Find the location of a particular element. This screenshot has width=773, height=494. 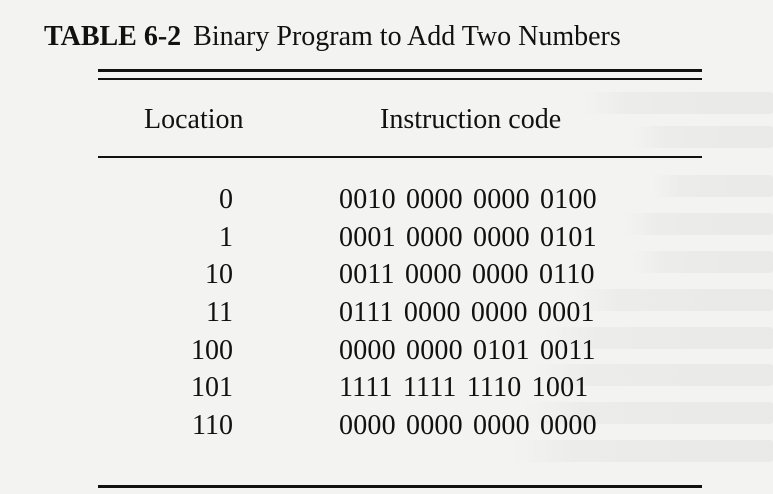

instruction-code-cell: 0011 0000 0000 0110 is located at coordinates (467, 275).